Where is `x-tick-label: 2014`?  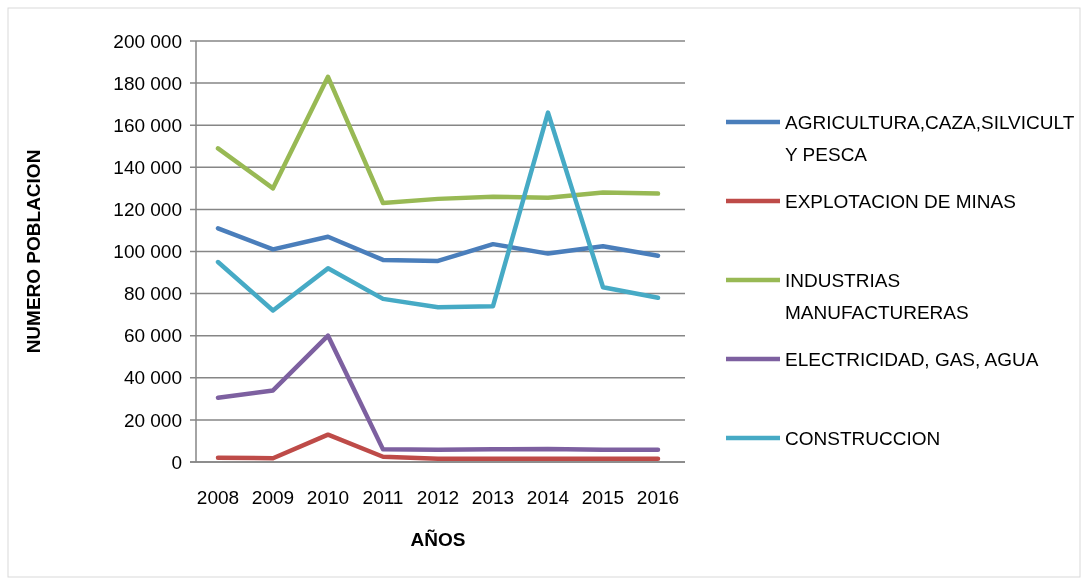 x-tick-label: 2014 is located at coordinates (548, 497).